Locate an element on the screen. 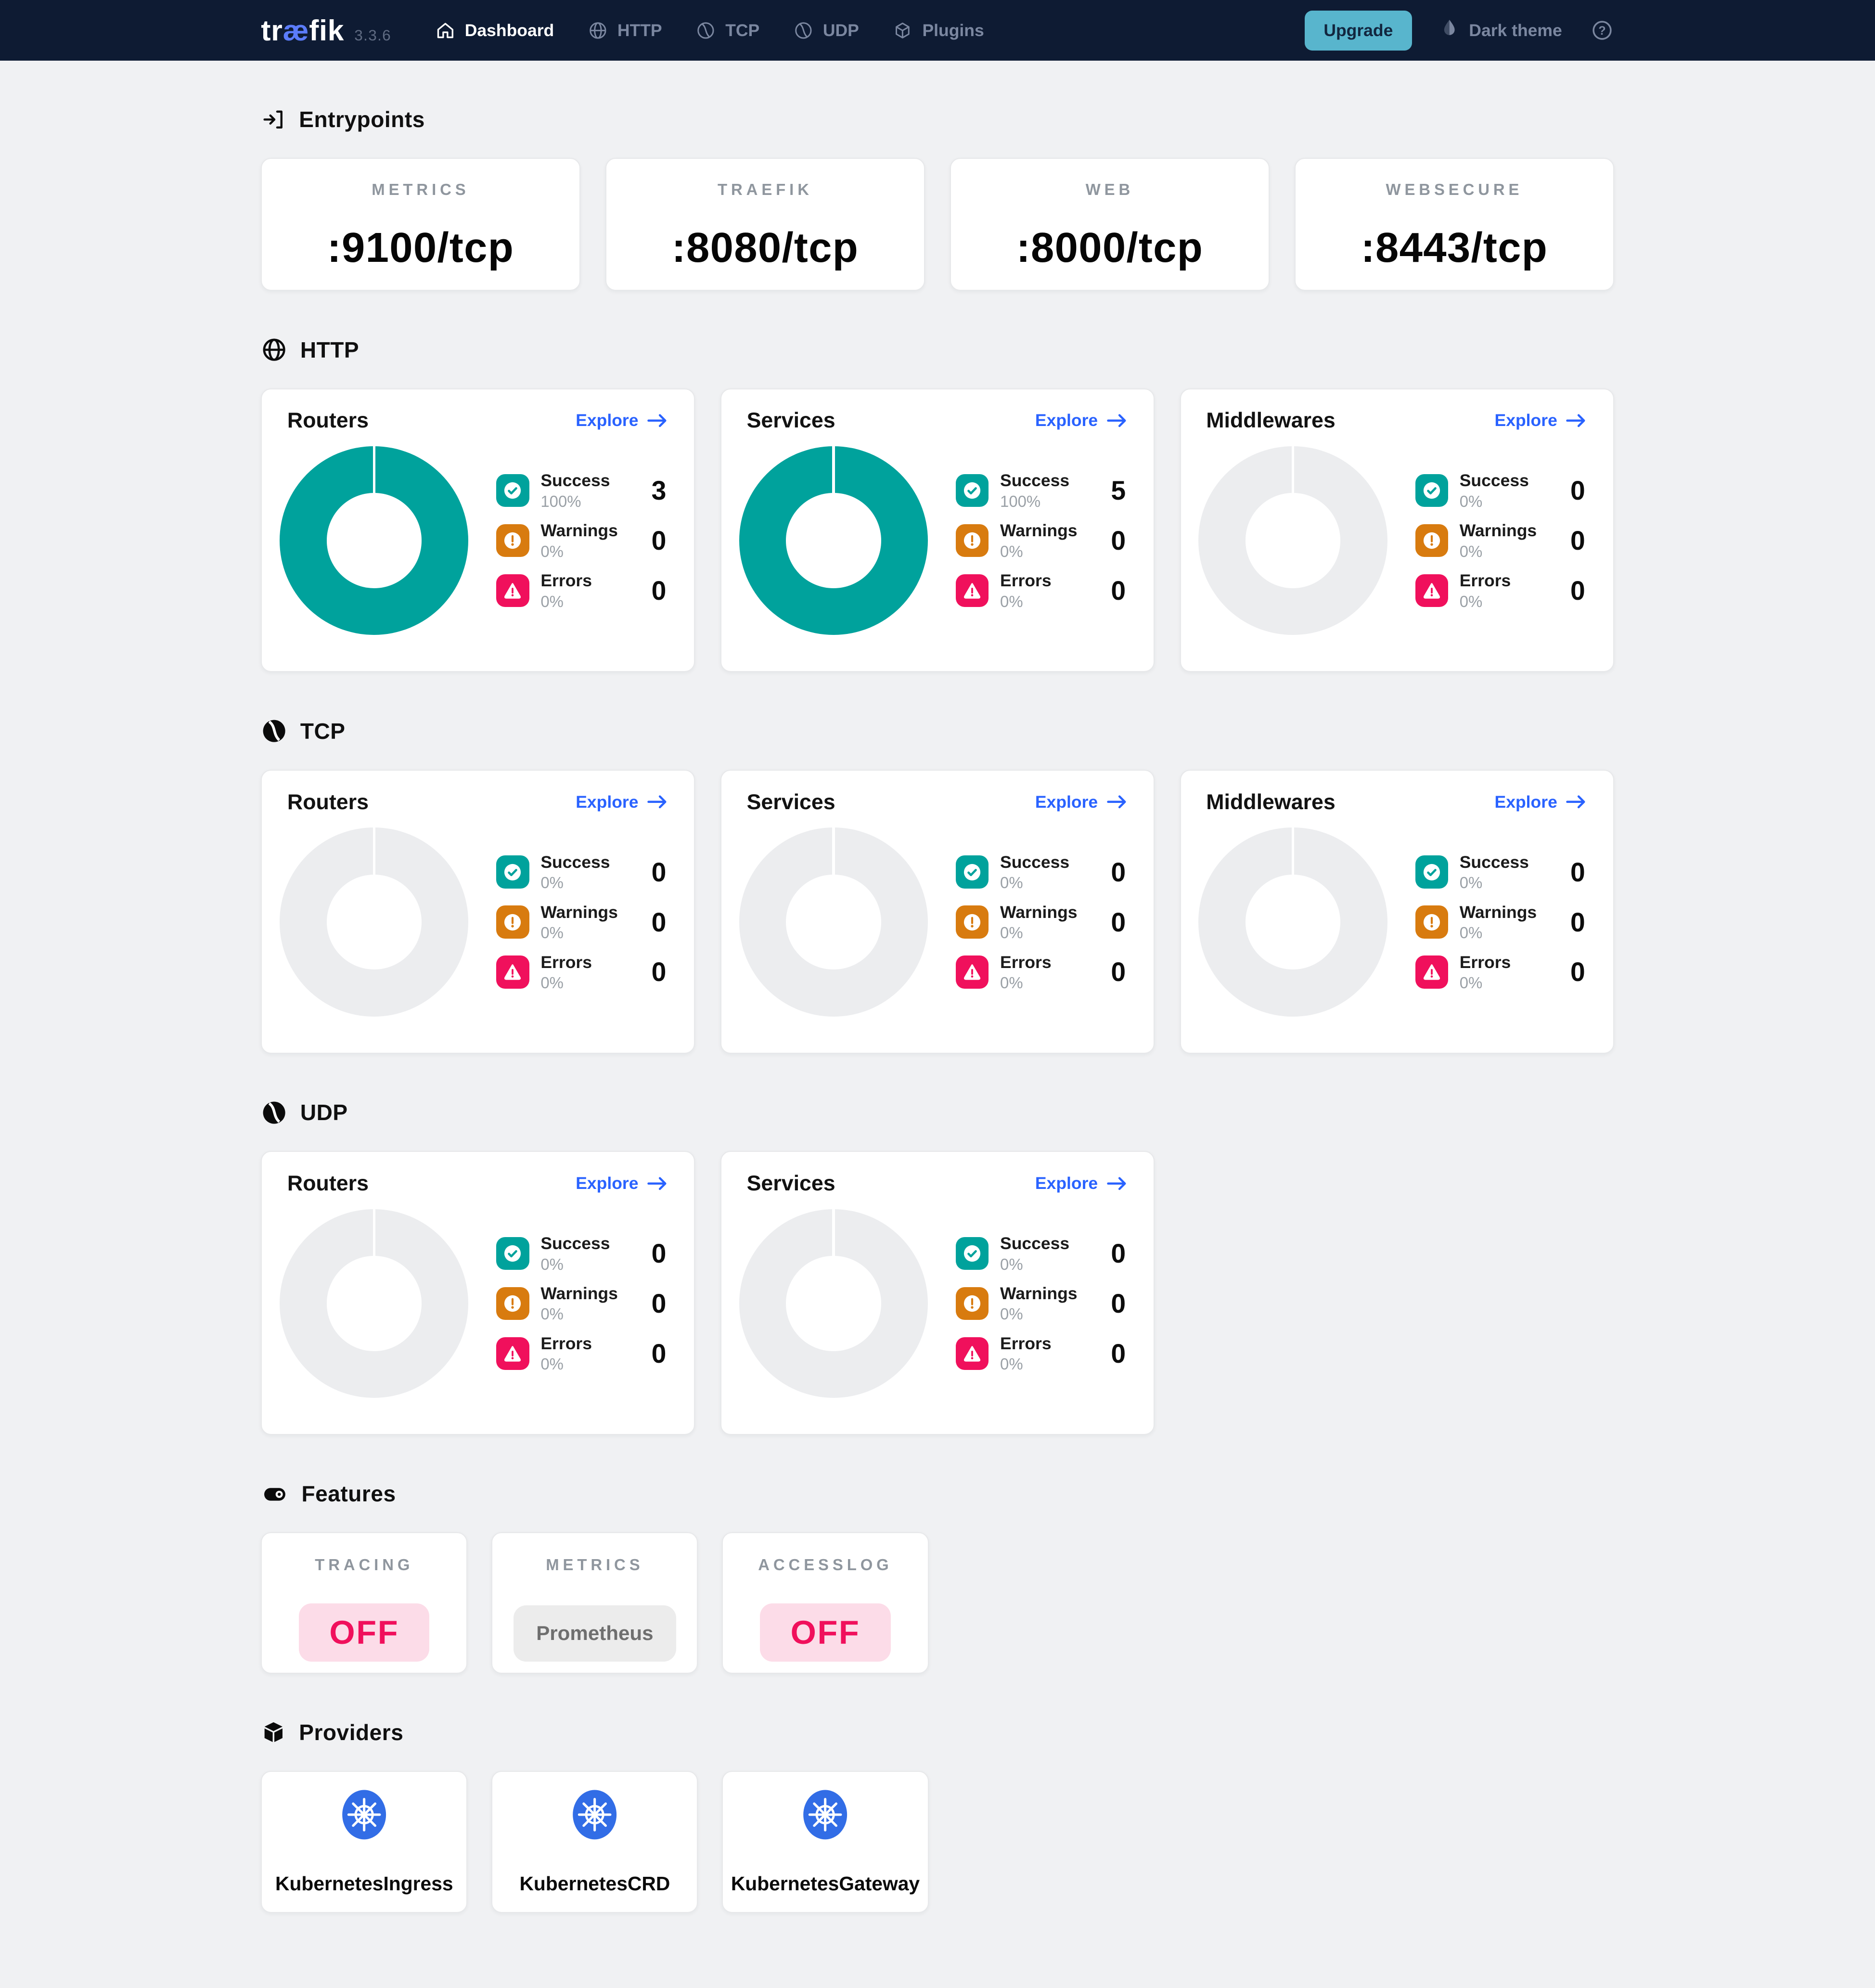  contrast-droplet-icon is located at coordinates (1449, 30).